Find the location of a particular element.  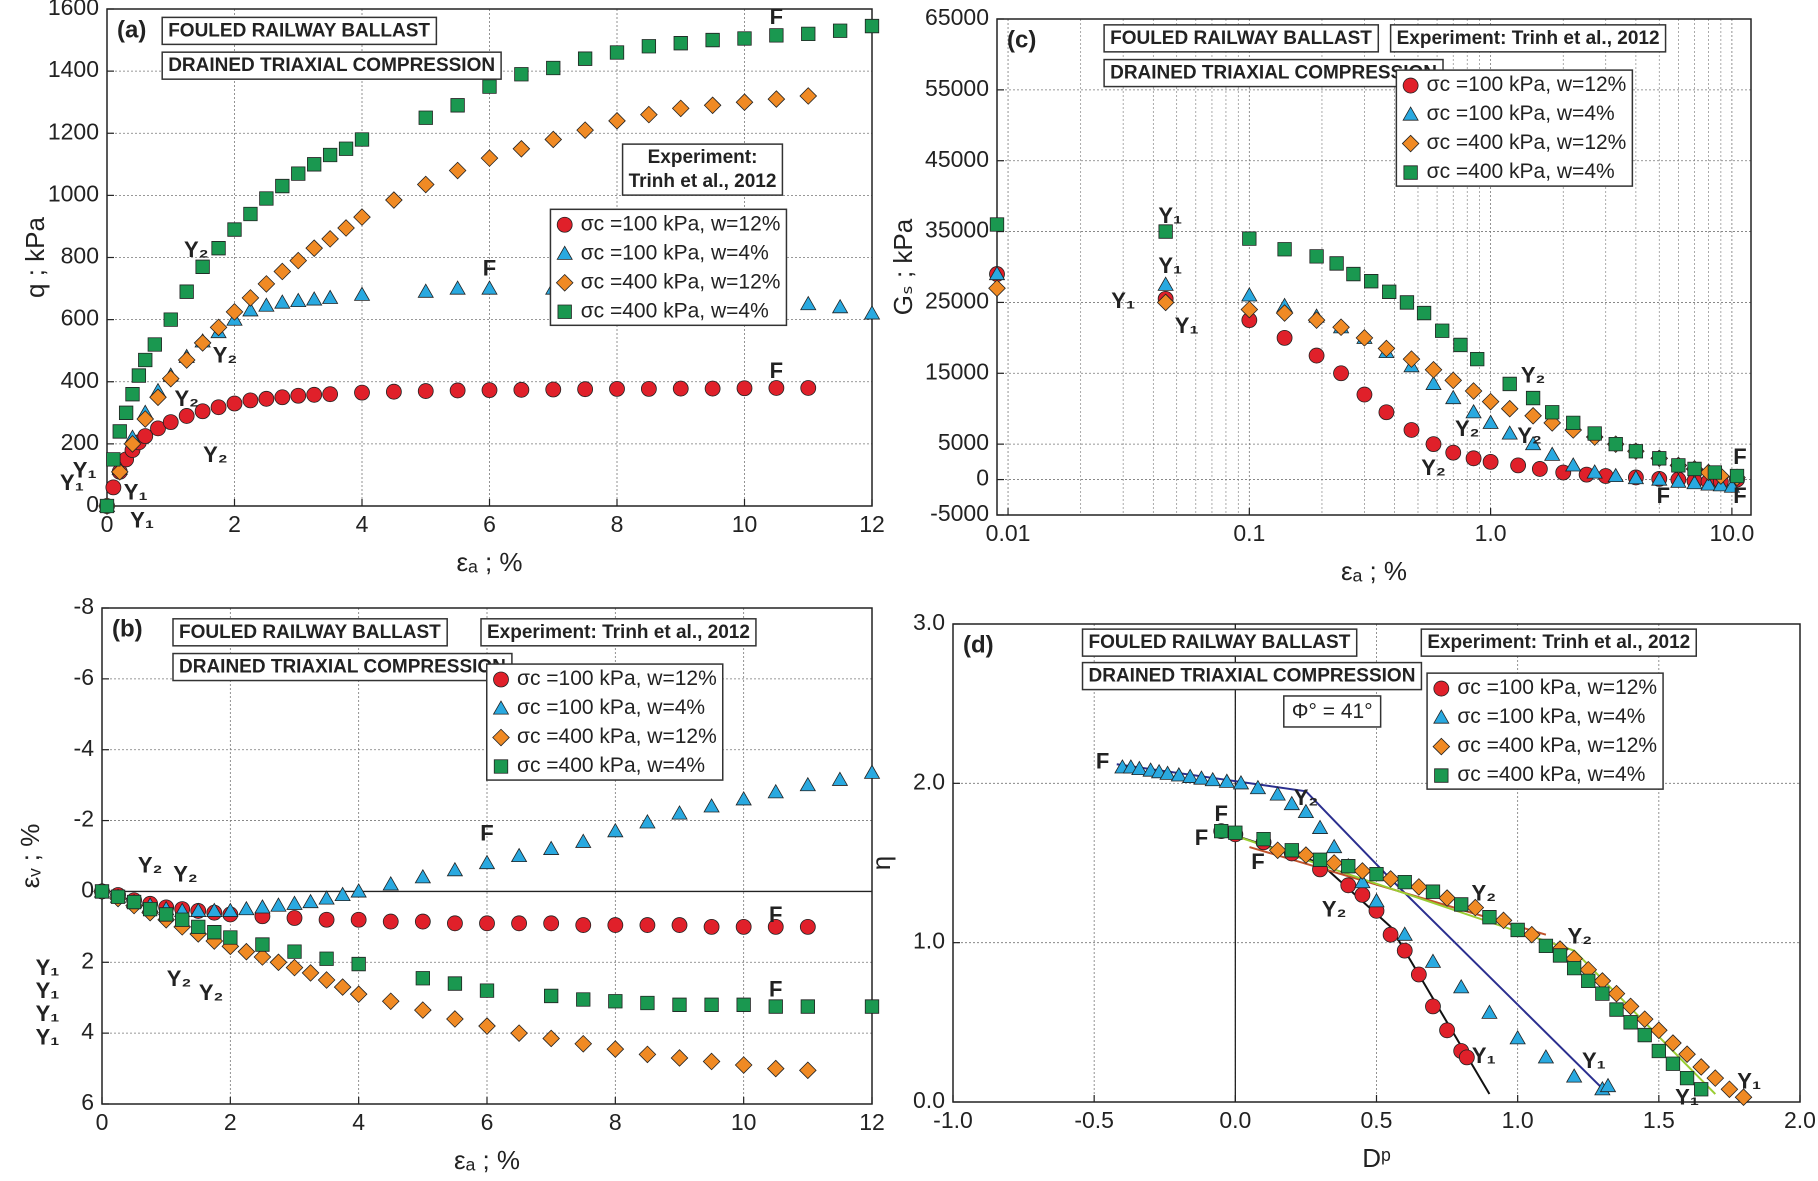

title-box-text: FOULED RAILWAY BALLAST is located at coordinates (1220, 642).